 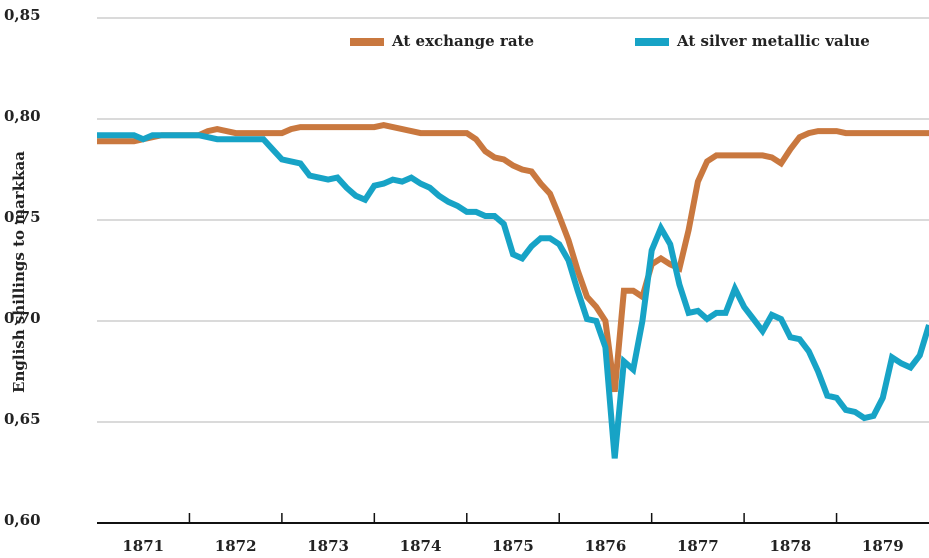 I want to click on y-axis-label: English shillings to markkaa, so click(x=19, y=272).